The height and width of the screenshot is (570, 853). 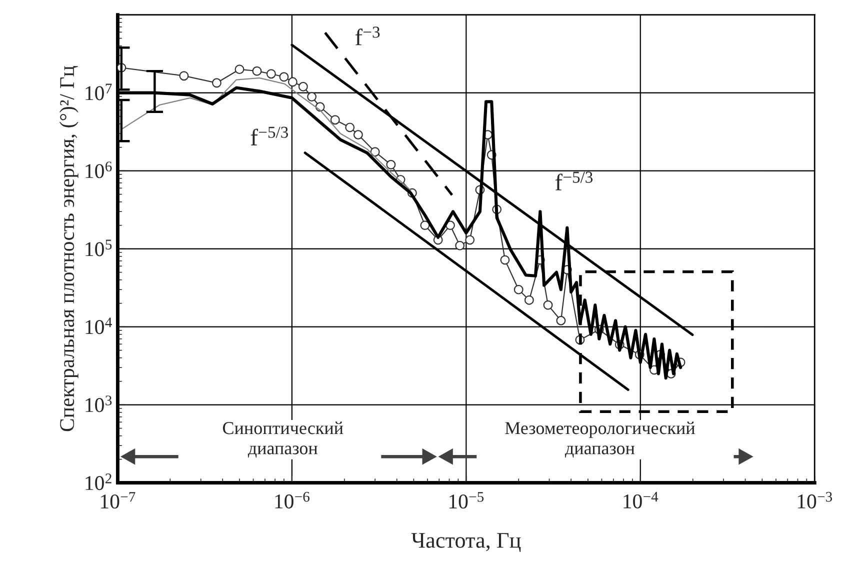 What do you see at coordinates (99, 170) in the screenshot?
I see `y-tick-label: 10$^{6}$` at bounding box center [99, 170].